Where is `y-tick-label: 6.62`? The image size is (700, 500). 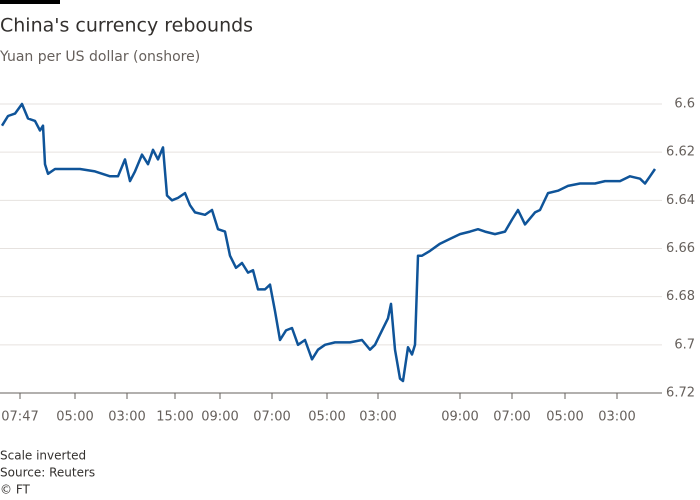
y-tick-label: 6.62 is located at coordinates (680, 152).